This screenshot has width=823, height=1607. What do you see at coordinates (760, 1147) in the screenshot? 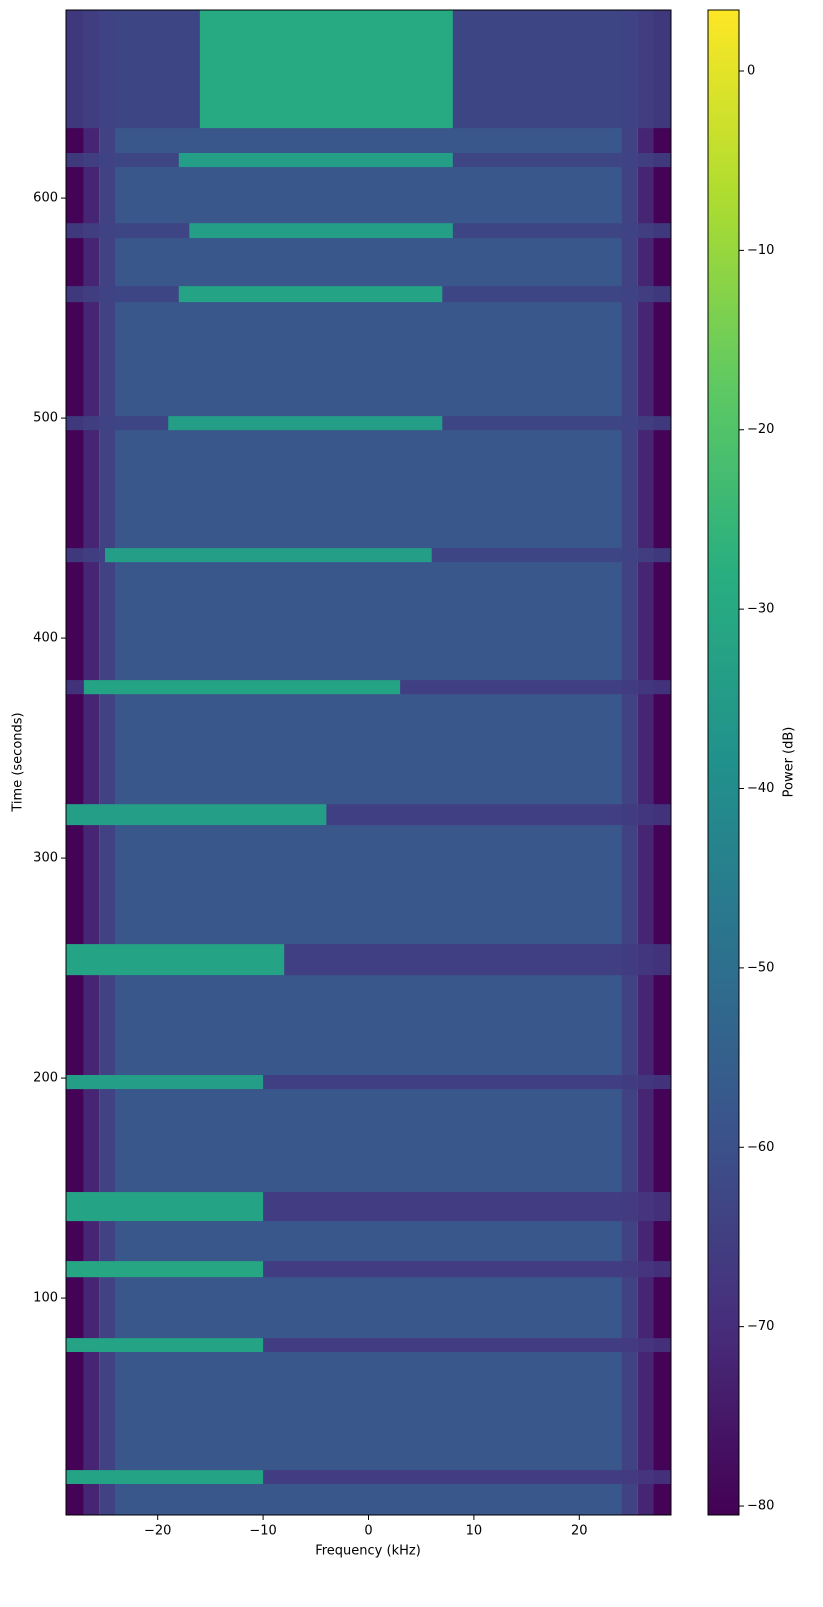
I see `colorbar-tick-label: −60` at bounding box center [760, 1147].